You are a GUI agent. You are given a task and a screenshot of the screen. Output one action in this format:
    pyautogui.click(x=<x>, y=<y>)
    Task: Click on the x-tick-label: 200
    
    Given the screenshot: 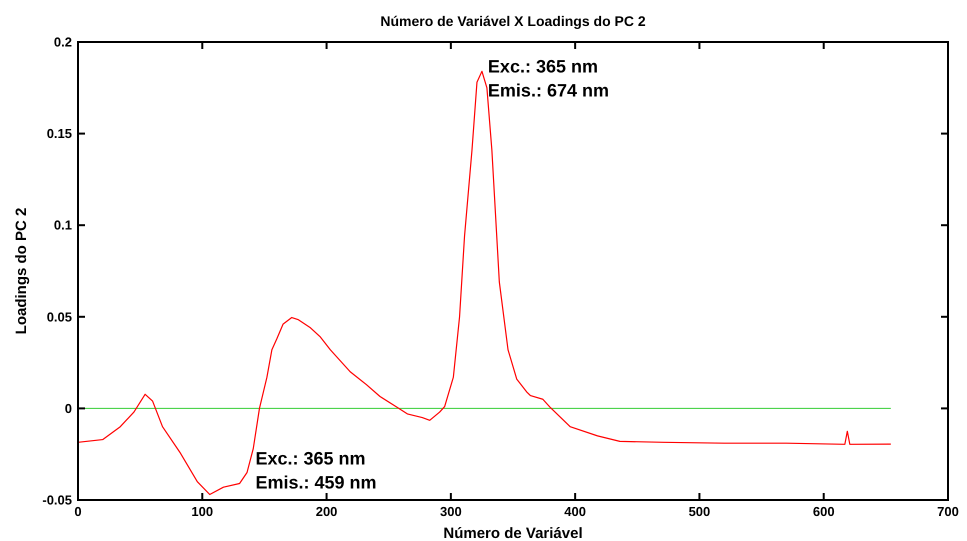 What is the action you would take?
    pyautogui.click(x=327, y=511)
    